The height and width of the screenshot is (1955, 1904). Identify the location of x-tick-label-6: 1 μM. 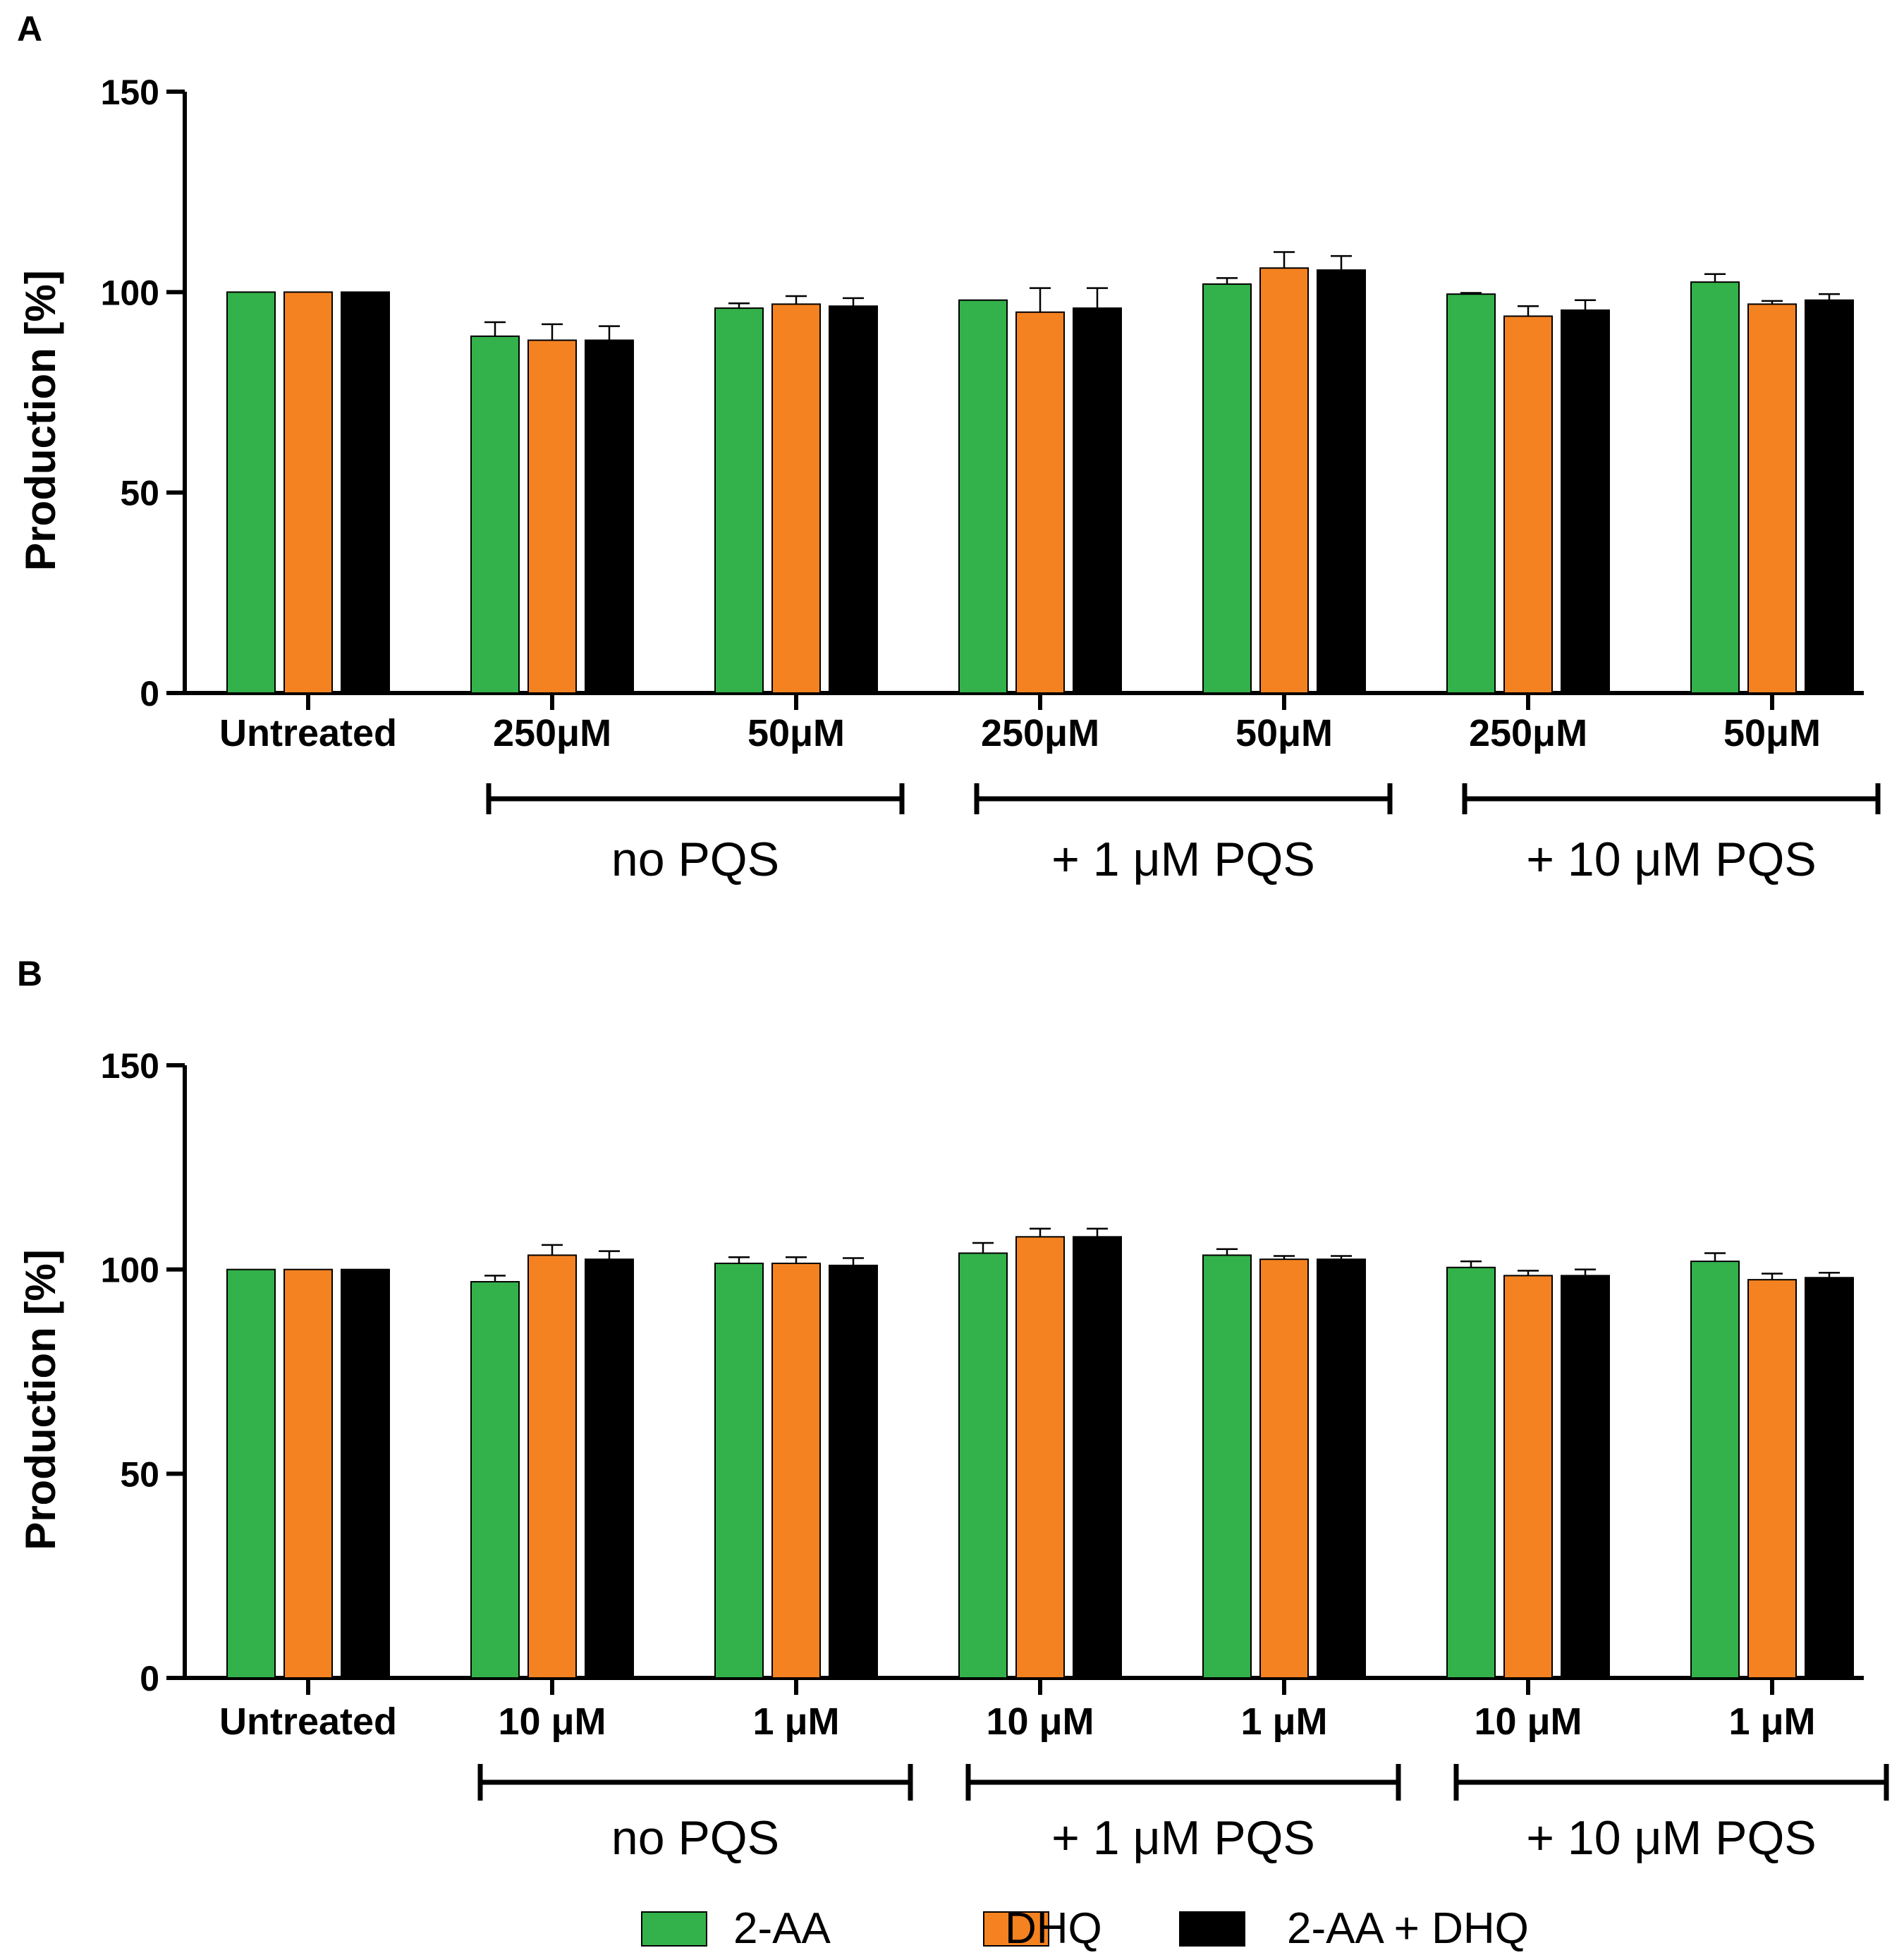
(1771, 1721).